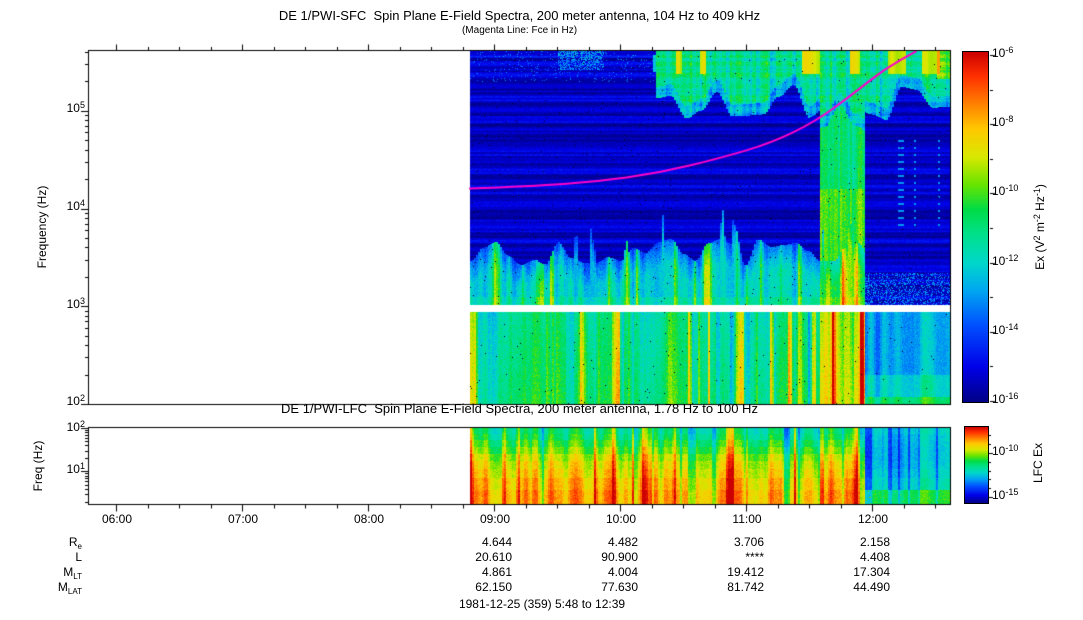  Describe the element at coordinates (496, 572) in the screenshot. I see `ephemeris-value: 4.861` at that location.